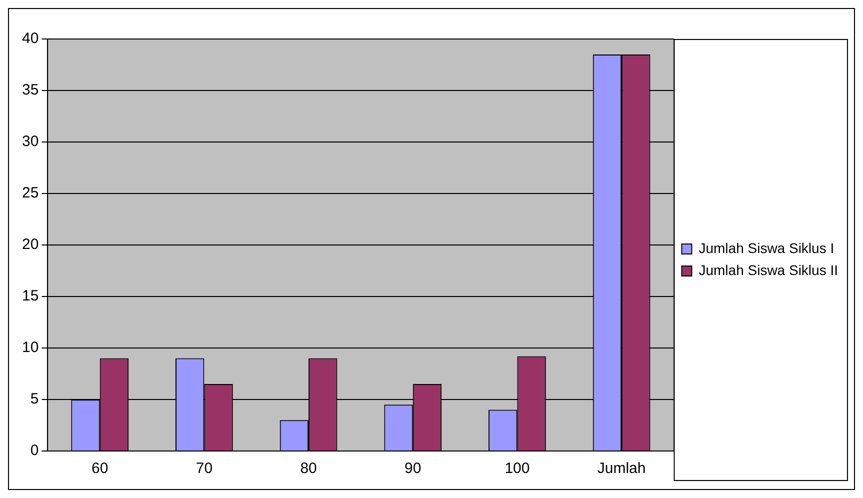 The width and height of the screenshot is (863, 498). I want to click on legend-label: Jumlah Siswa Siklus I, so click(766, 248).